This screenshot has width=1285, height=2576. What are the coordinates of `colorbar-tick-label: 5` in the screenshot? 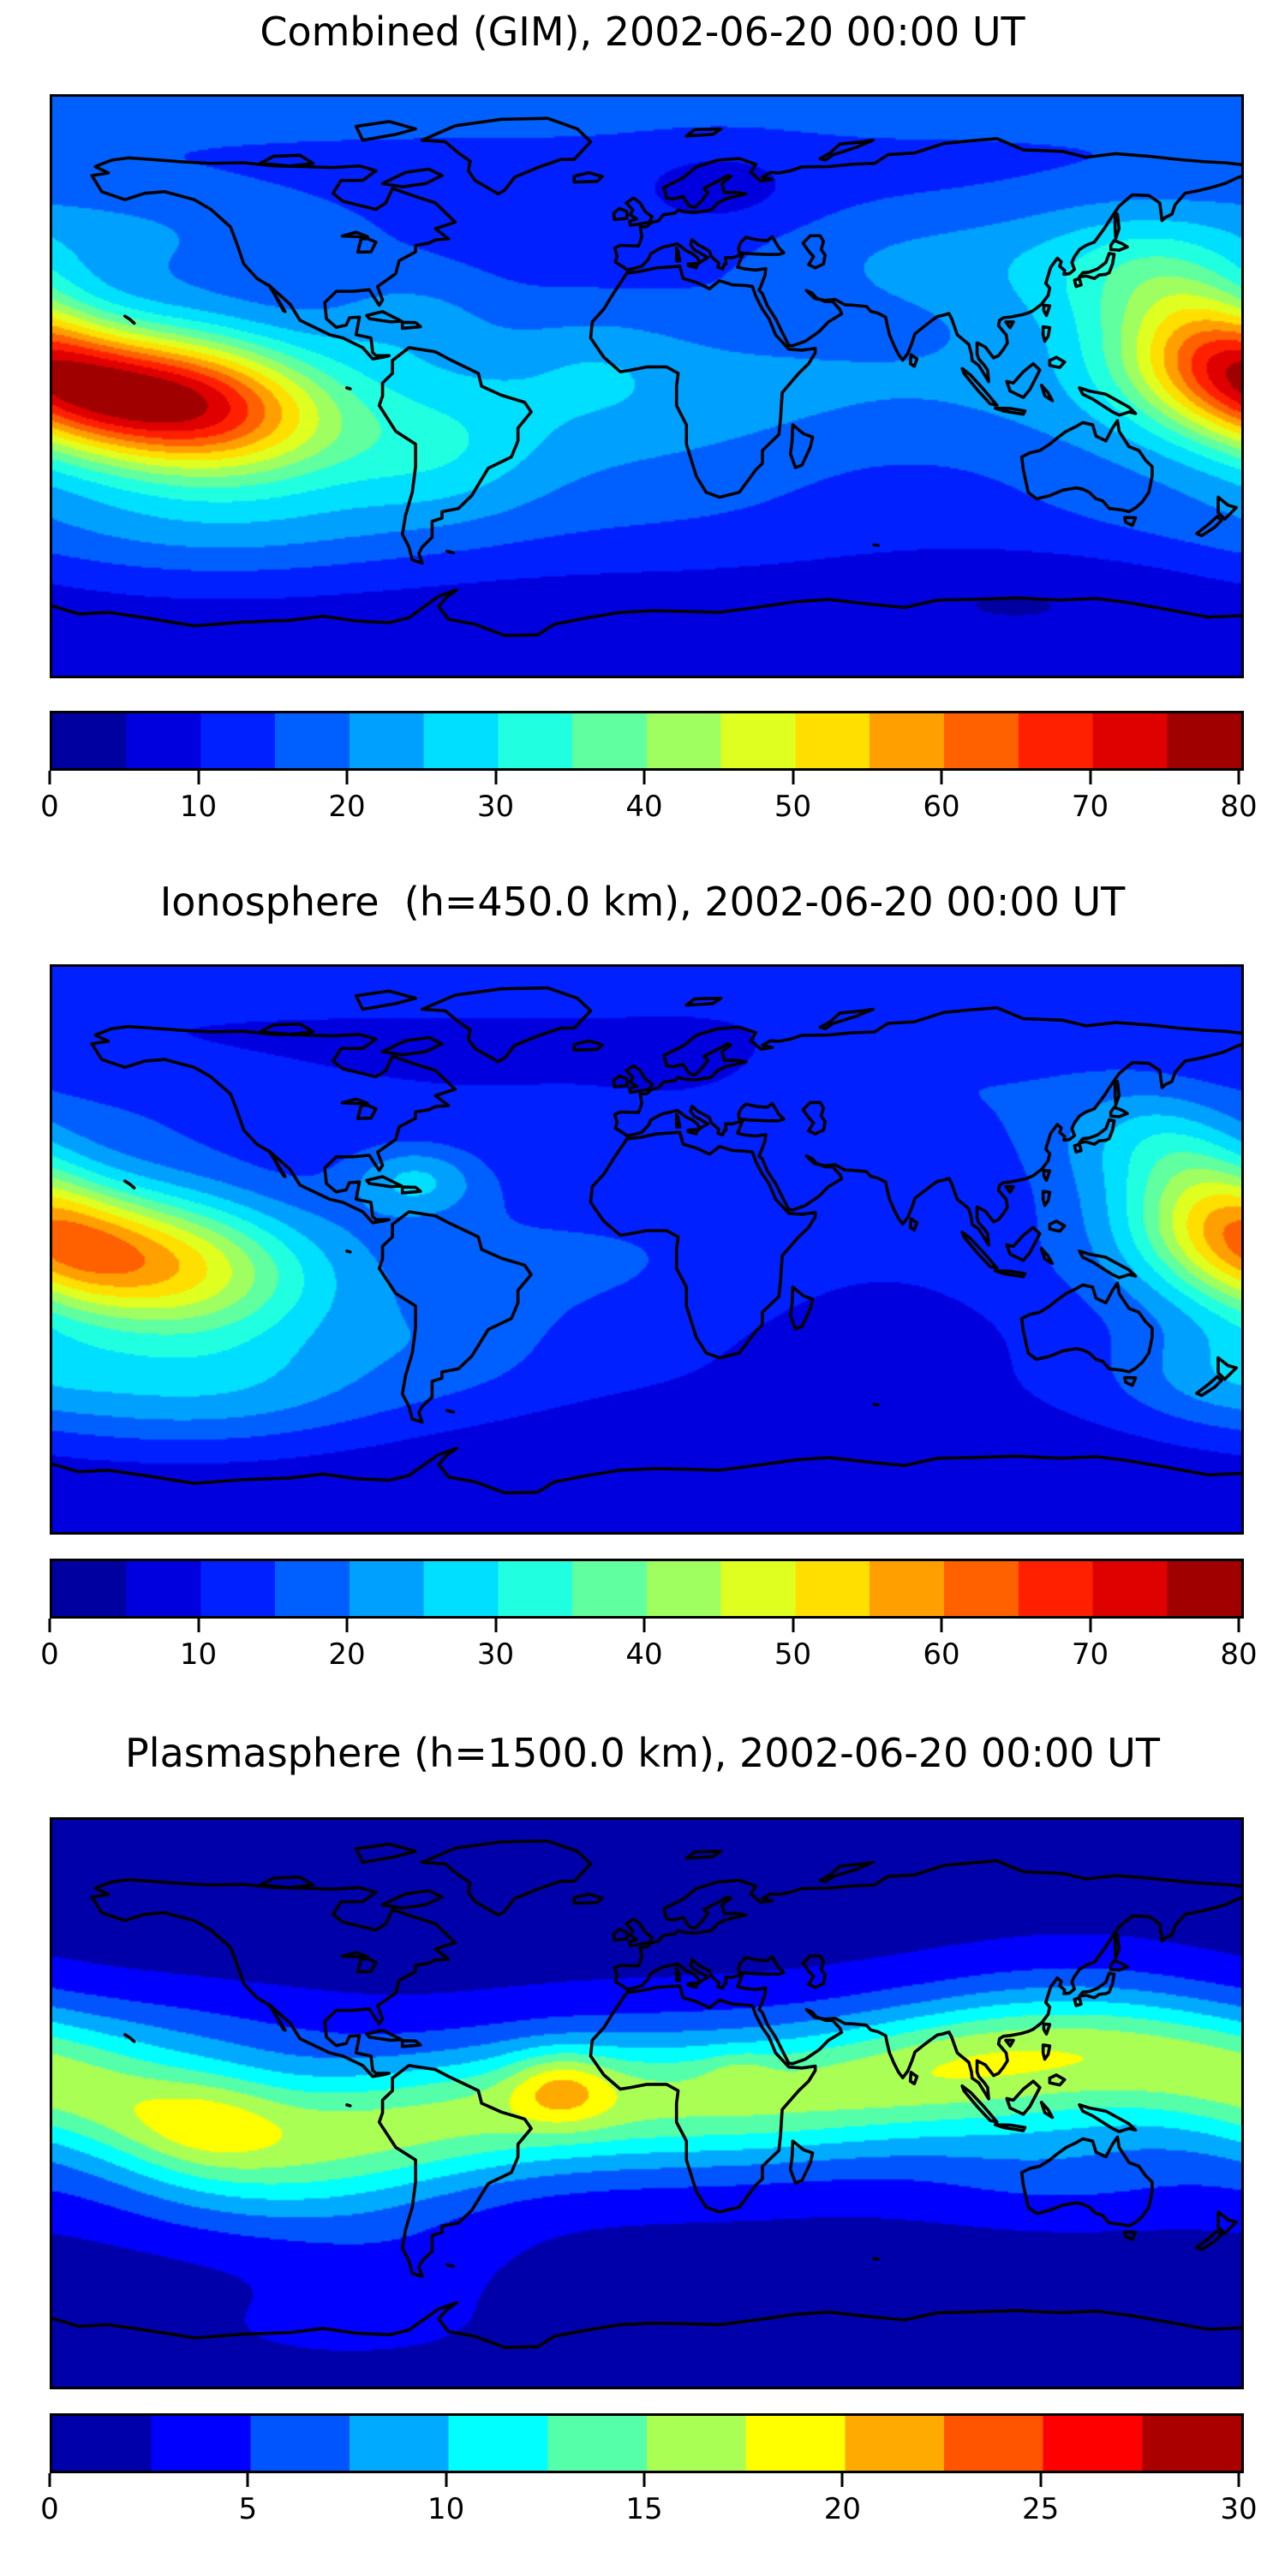 It's located at (248, 2509).